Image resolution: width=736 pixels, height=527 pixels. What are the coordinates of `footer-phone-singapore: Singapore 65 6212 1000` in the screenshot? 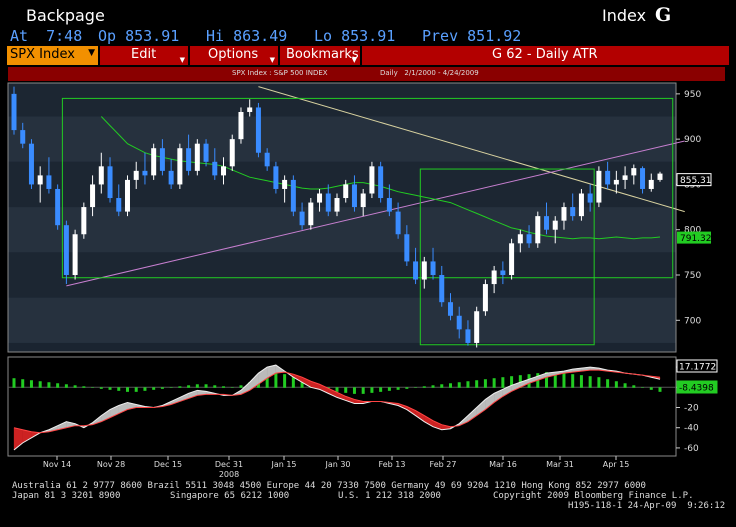 It's located at (230, 496).